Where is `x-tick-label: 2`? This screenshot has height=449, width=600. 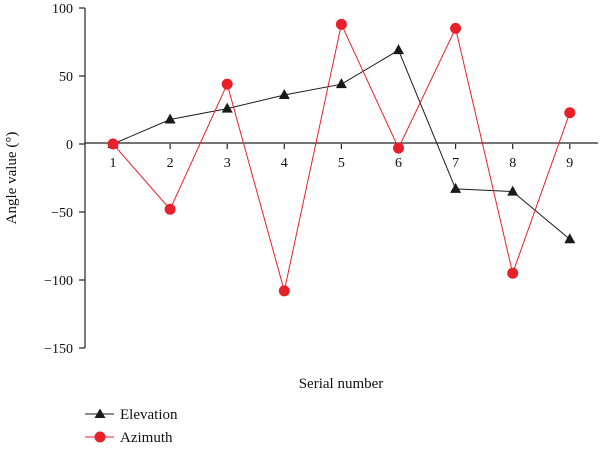 x-tick-label: 2 is located at coordinates (170, 163).